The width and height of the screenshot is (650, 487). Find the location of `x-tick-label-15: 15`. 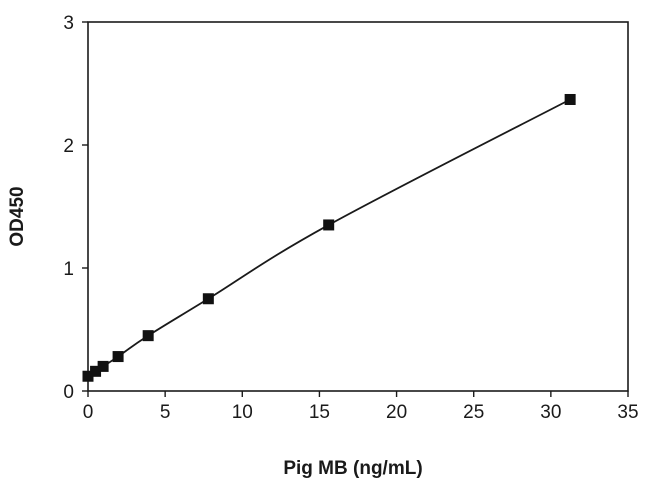

x-tick-label-15: 15 is located at coordinates (319, 412).